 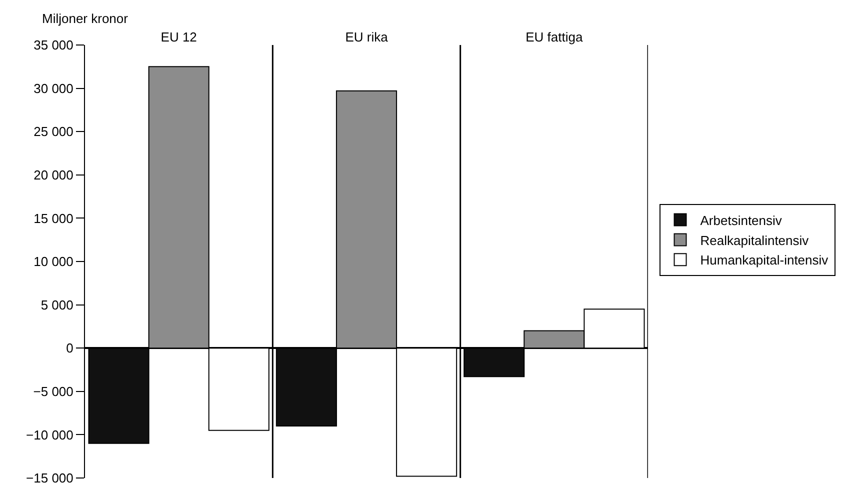 I want to click on y-tick-label: 20 000, so click(x=54, y=174).